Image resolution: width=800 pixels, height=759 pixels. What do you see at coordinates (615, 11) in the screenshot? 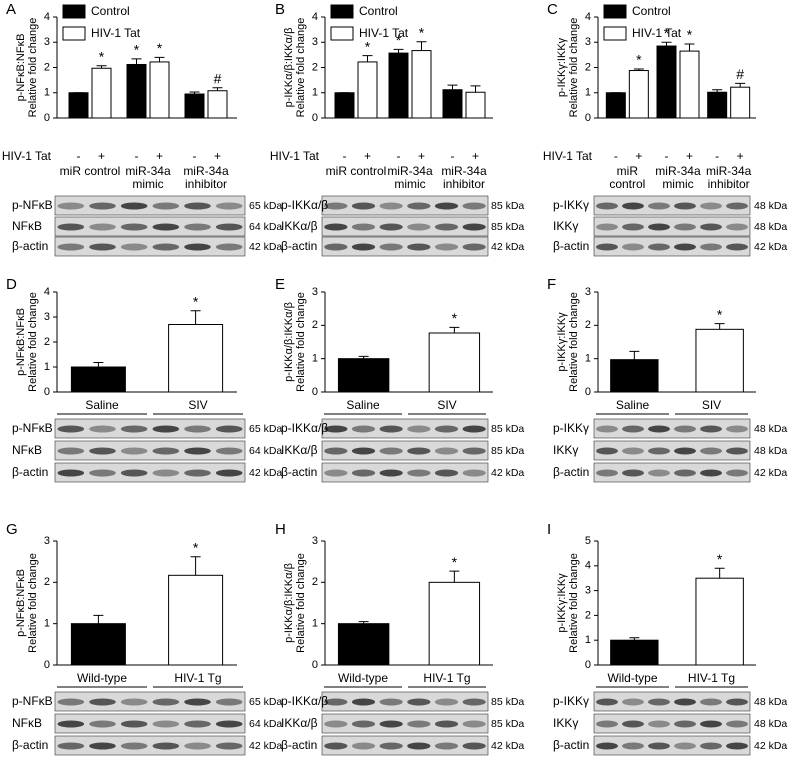
I see `legend-swatch` at bounding box center [615, 11].